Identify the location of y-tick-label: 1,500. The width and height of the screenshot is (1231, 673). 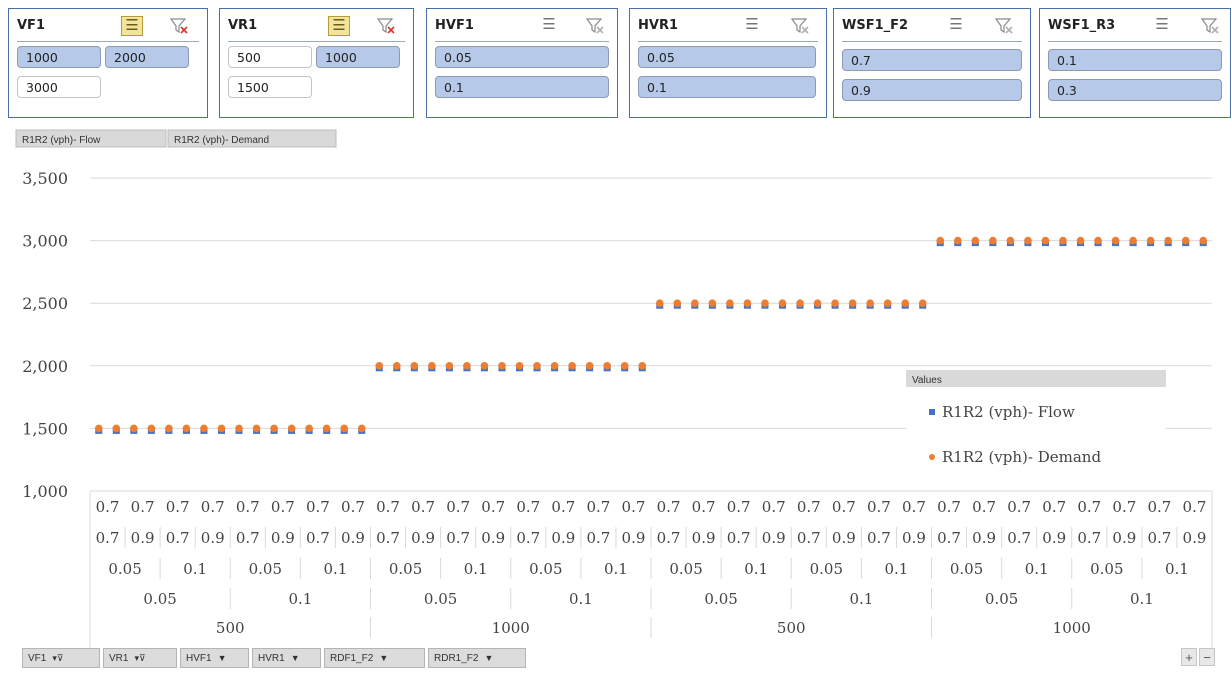
(45, 428).